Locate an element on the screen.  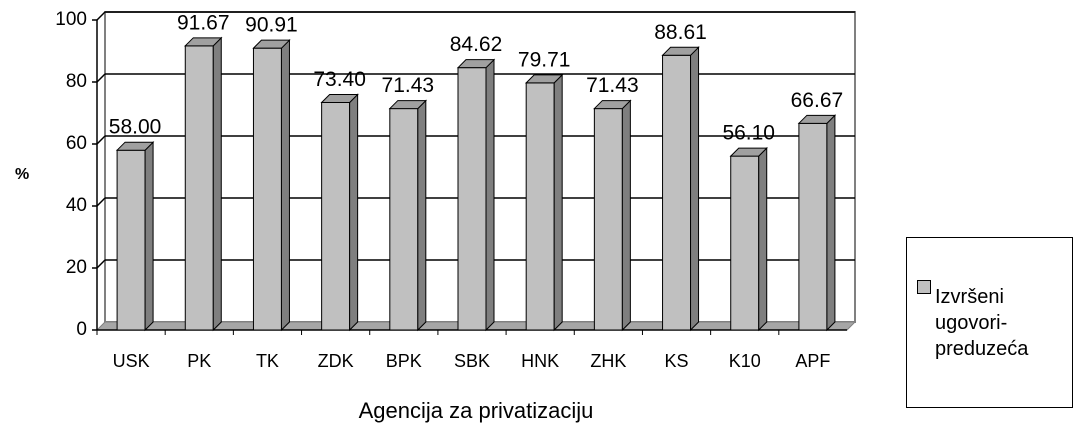
y-tick-label: 60 is located at coordinates (76, 143).